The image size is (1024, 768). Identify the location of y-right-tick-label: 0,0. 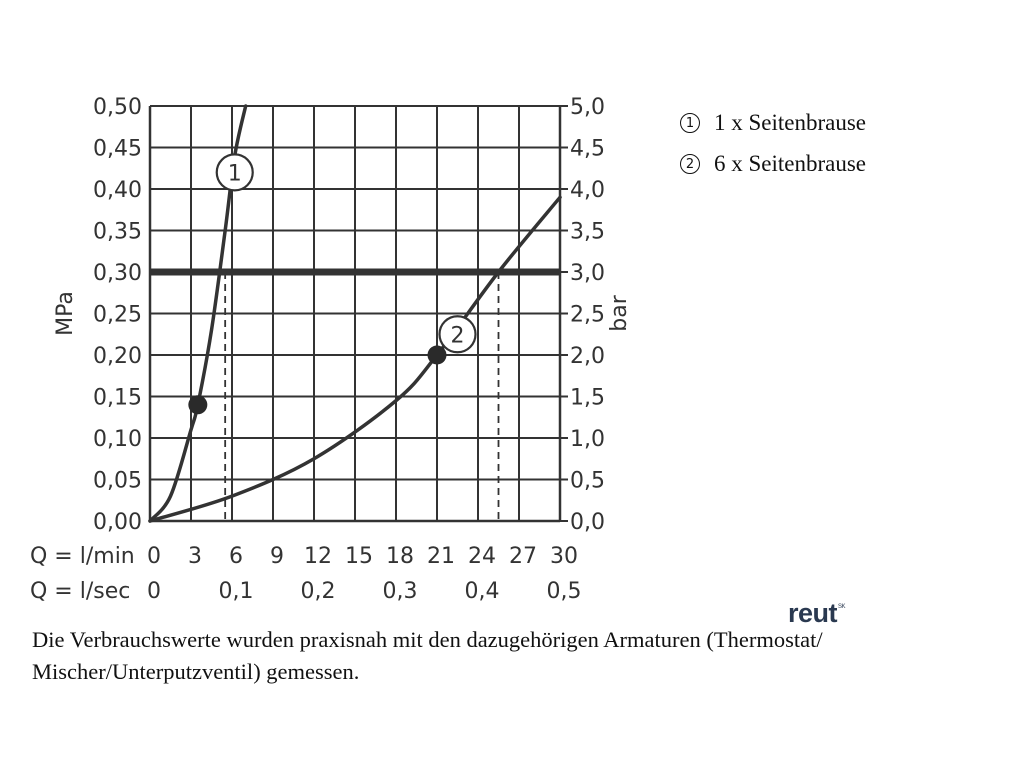
(587, 522).